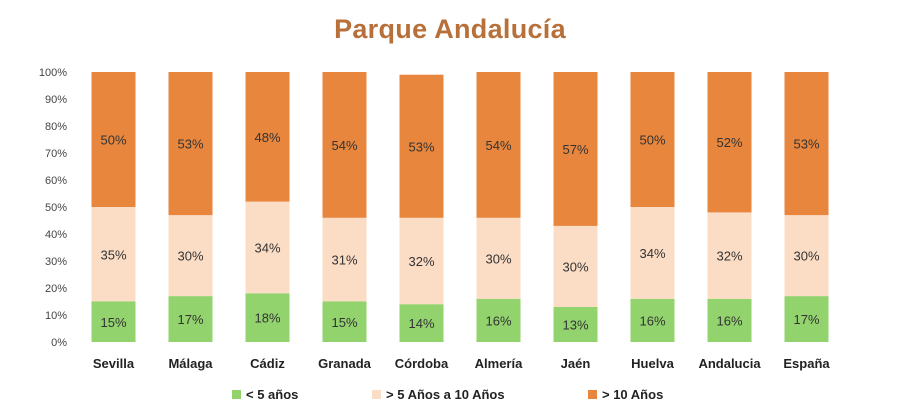 The width and height of the screenshot is (900, 417). I want to click on x-tick-label: España, so click(806, 363).